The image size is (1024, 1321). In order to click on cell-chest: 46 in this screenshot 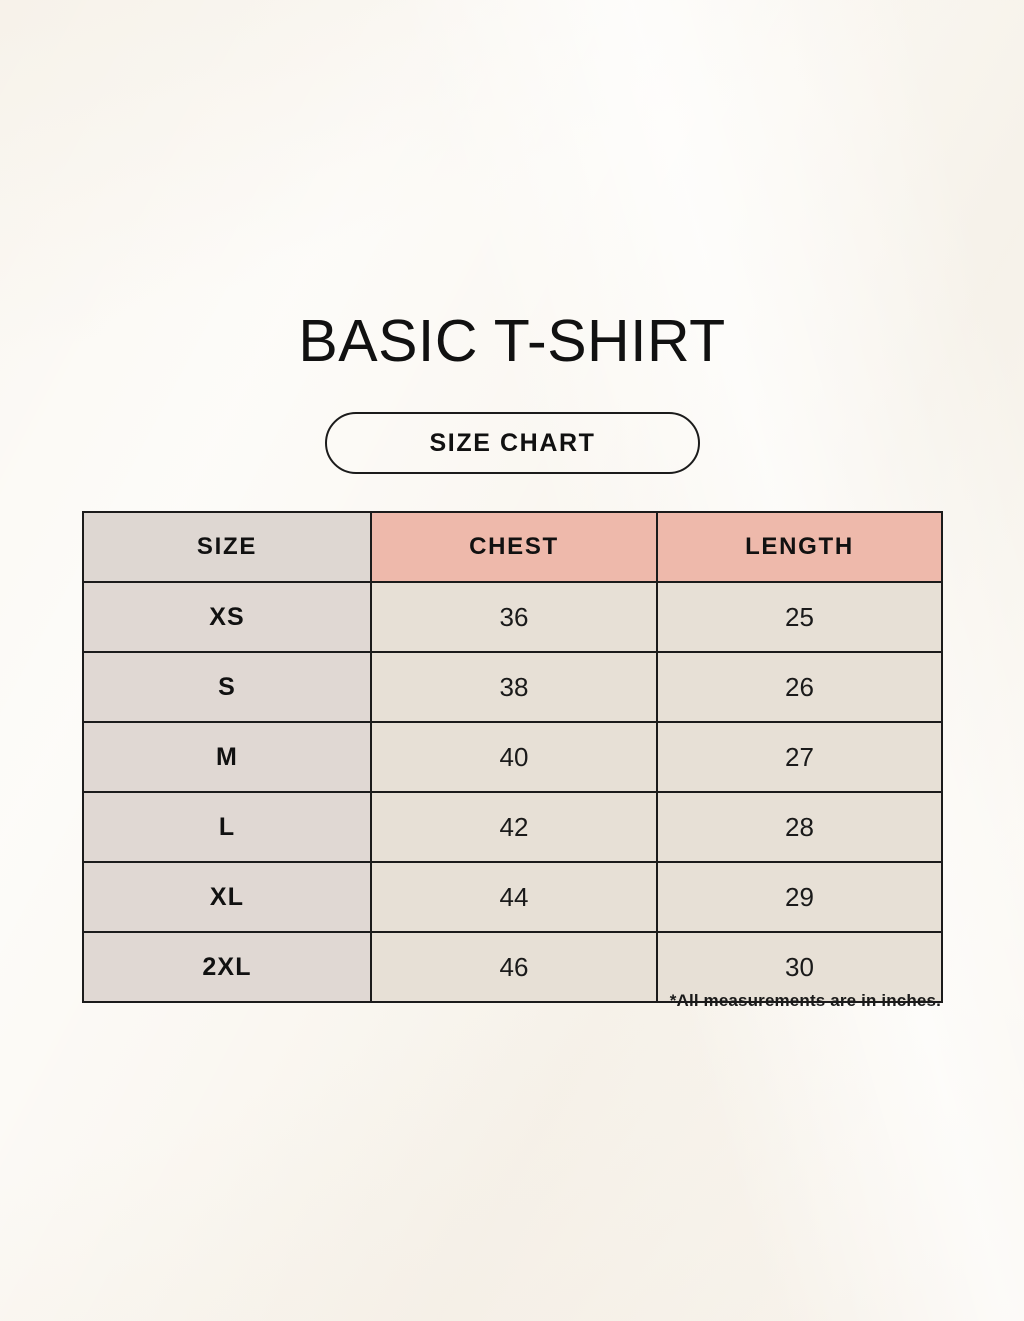, I will do `click(514, 967)`.